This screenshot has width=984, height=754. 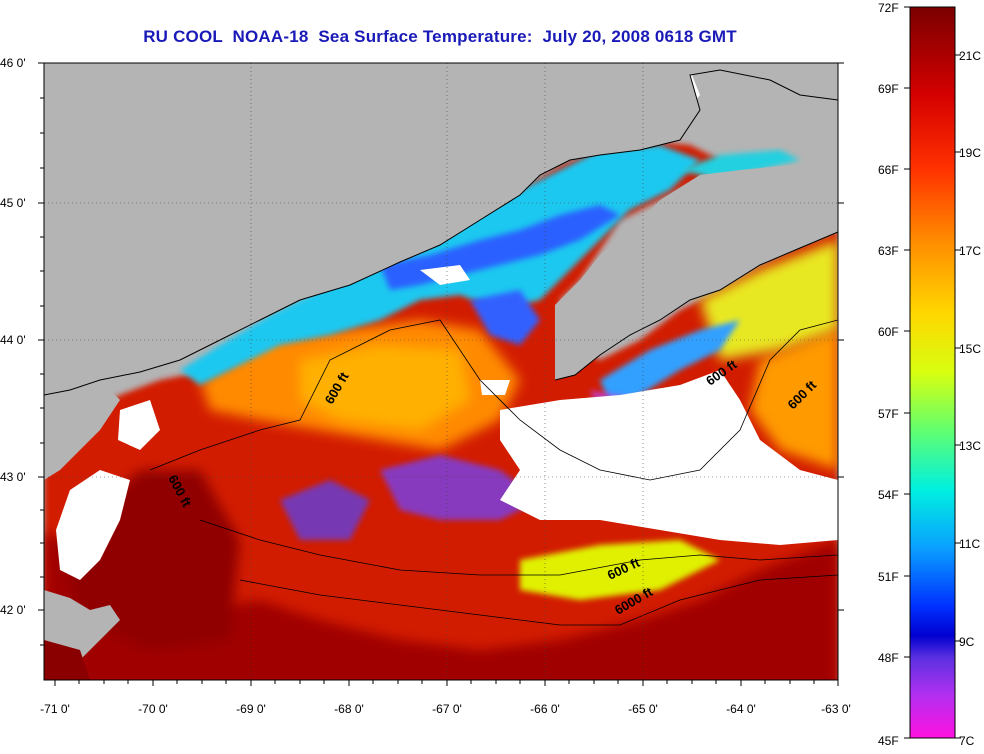 What do you see at coordinates (836, 709) in the screenshot?
I see `lon-tick-label: -63 0'` at bounding box center [836, 709].